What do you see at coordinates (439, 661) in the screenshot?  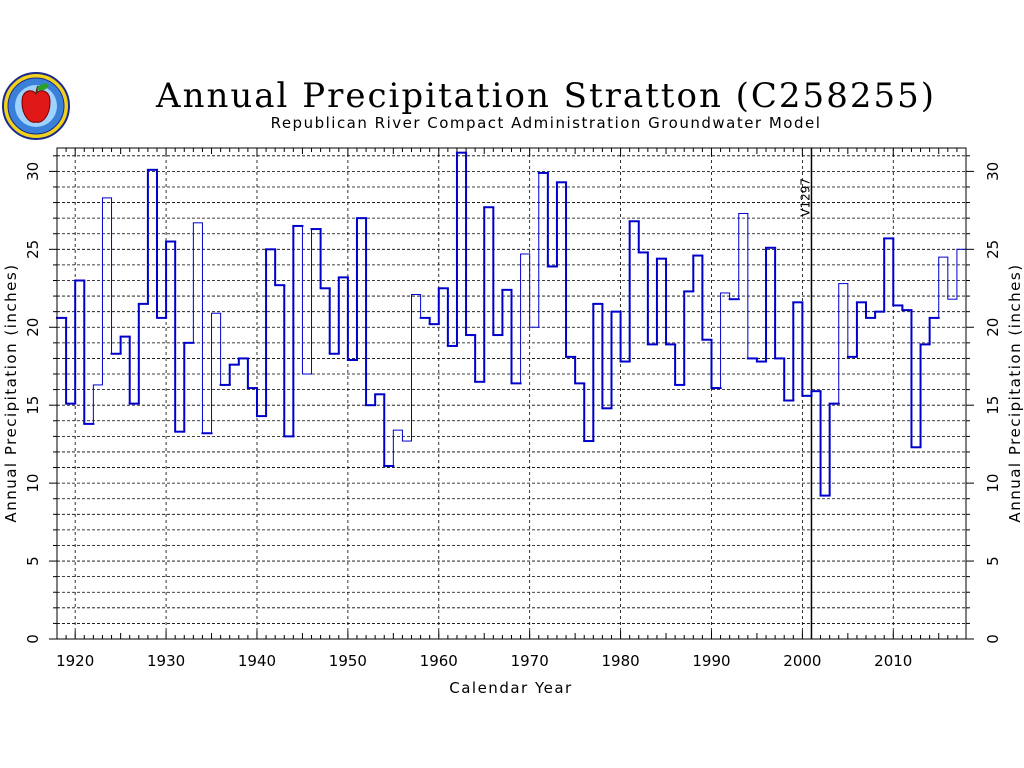 I see `x-tick-label: 1960` at bounding box center [439, 661].